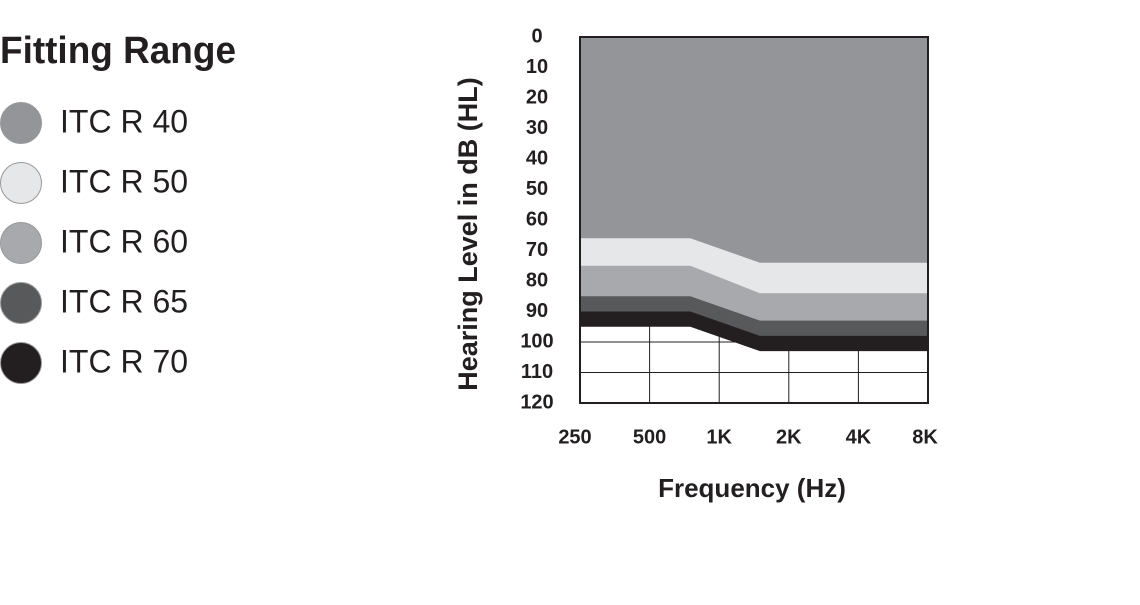 This screenshot has height=605, width=1140. Describe the element at coordinates (574, 437) in the screenshot. I see `x-tick-label: 250` at that location.